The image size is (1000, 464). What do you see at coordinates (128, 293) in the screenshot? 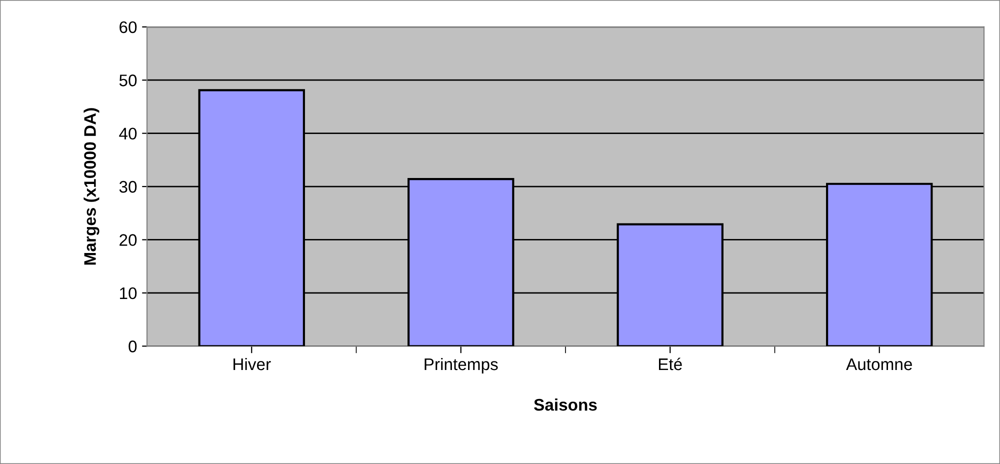
I see `y-tick-label: 10` at bounding box center [128, 293].